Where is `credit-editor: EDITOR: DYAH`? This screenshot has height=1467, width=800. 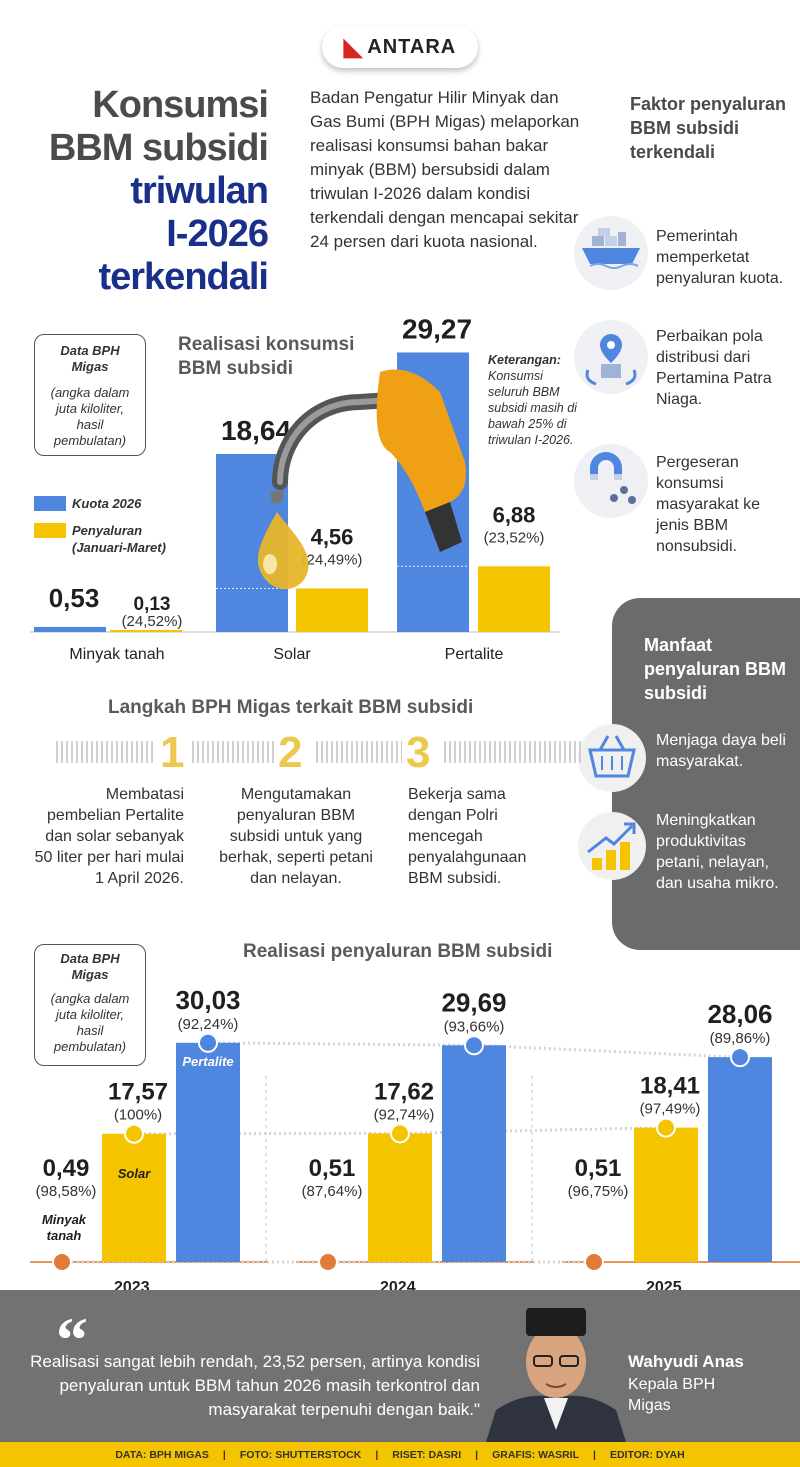
credit-editor: EDITOR: DYAH is located at coordinates (647, 1454).